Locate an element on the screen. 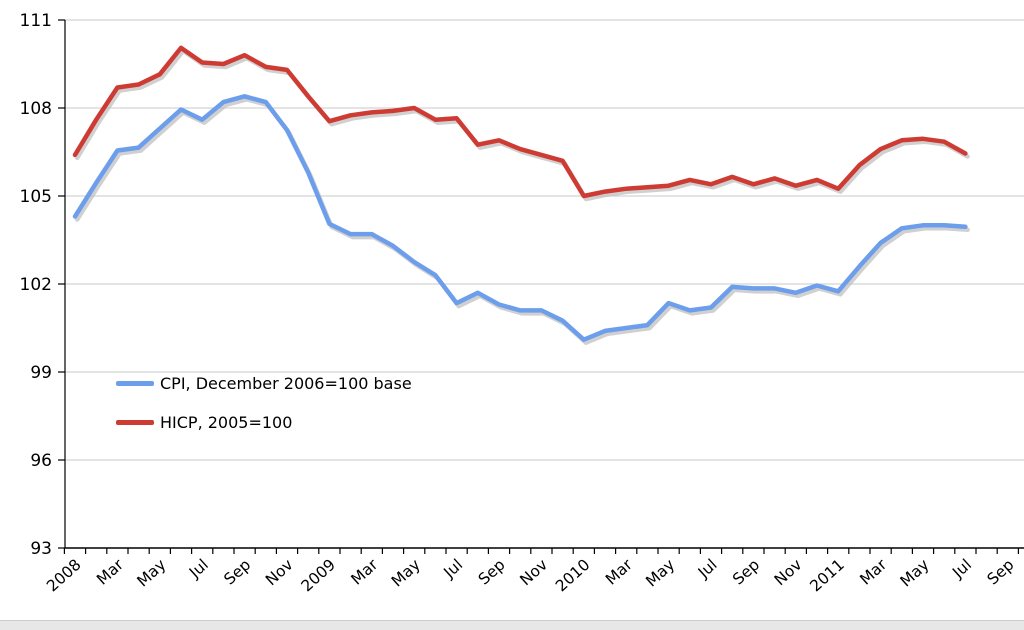  x-axis-tick-label: 2008 is located at coordinates (63, 576).